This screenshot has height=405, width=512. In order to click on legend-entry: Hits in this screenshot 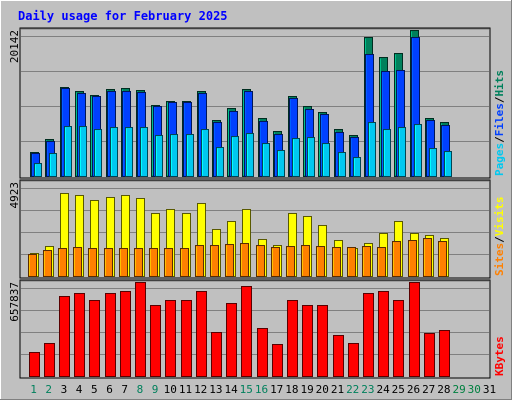, I will do `click(499, 83)`.